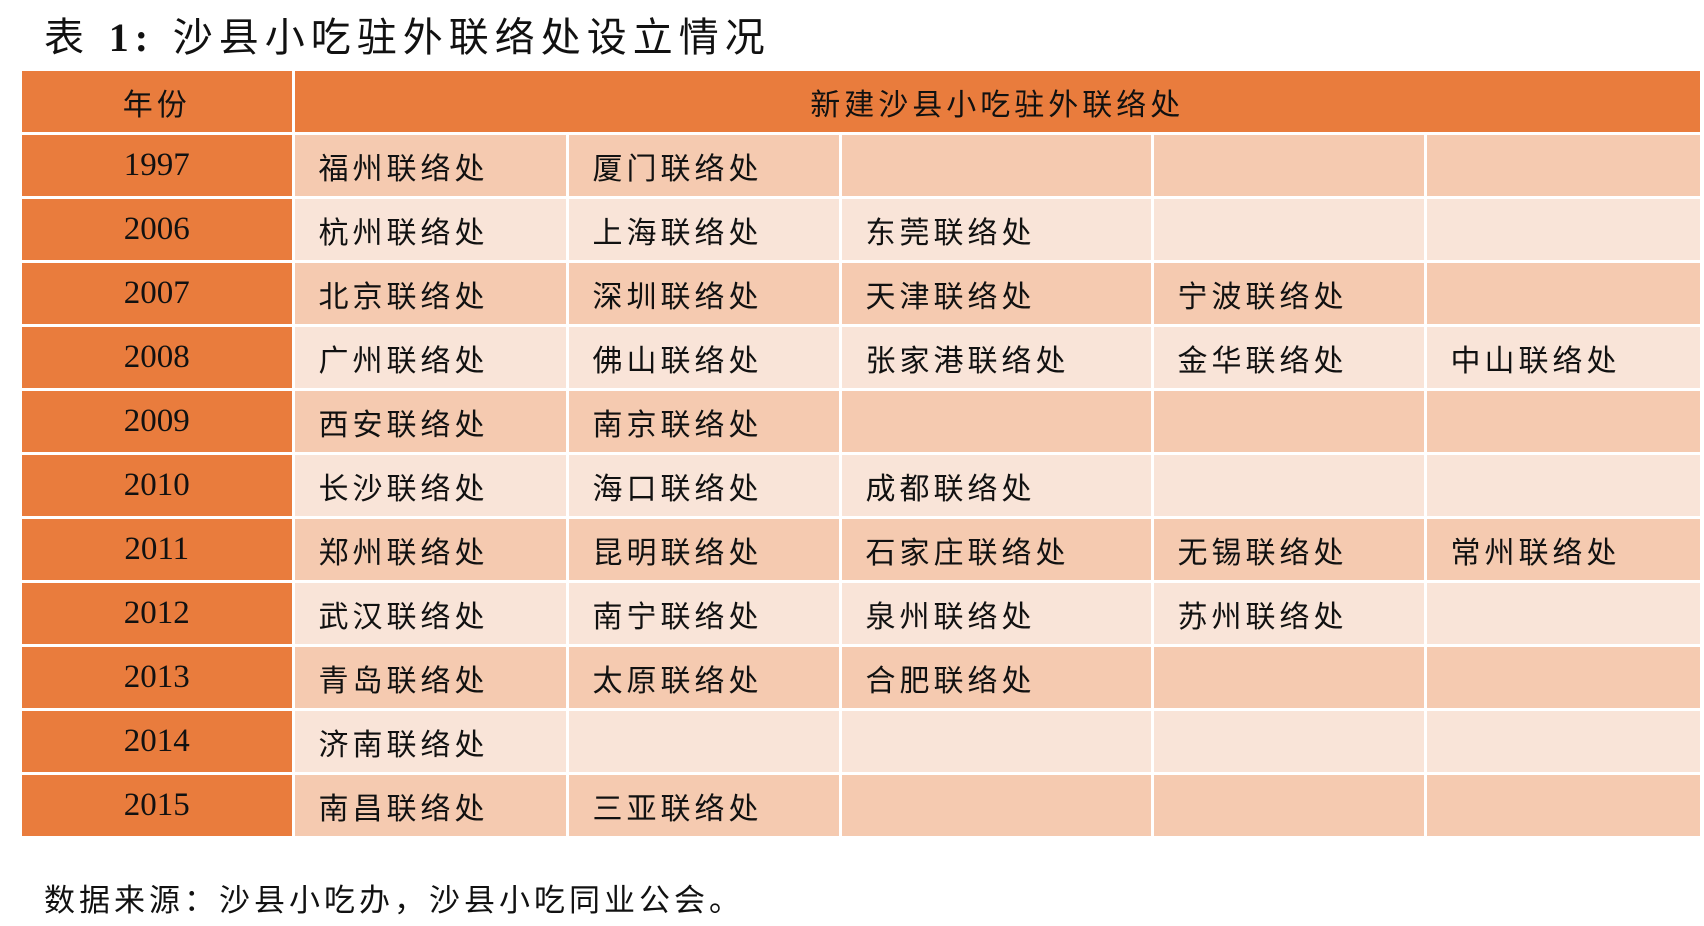 The width and height of the screenshot is (1704, 926). I want to click on office-cell: 厦门联络处, so click(703, 165).